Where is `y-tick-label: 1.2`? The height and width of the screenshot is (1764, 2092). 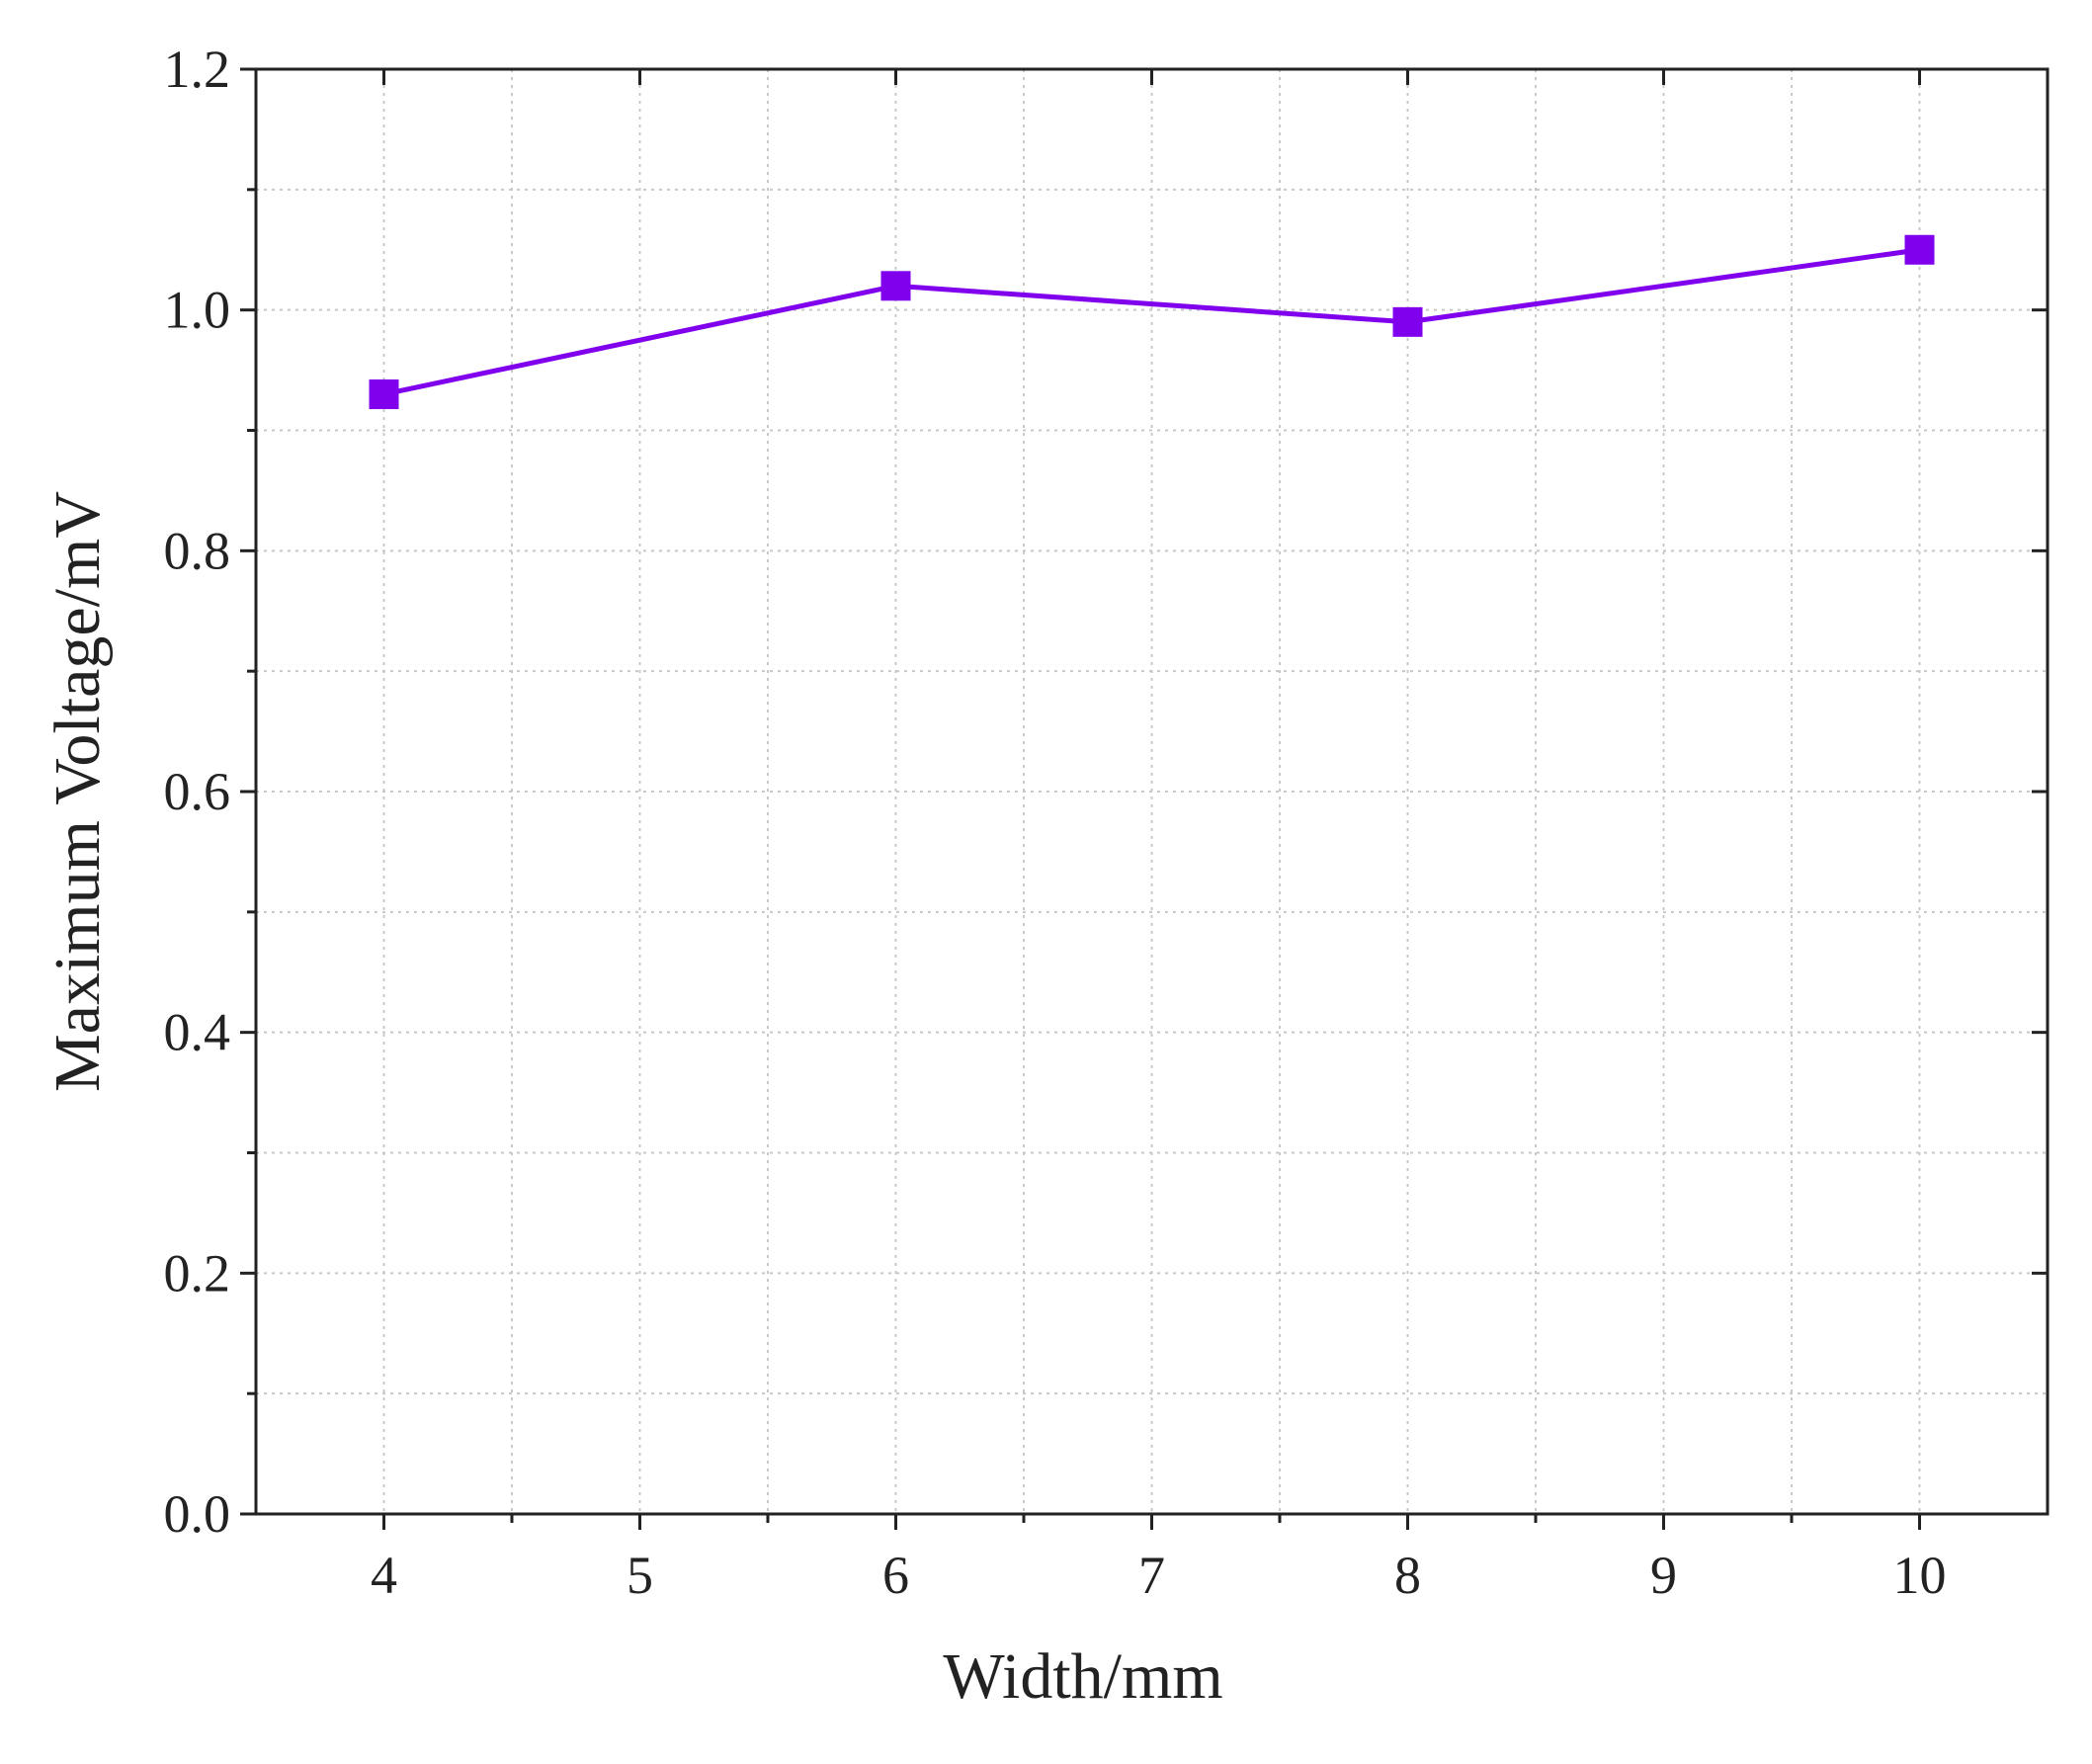 y-tick-label: 1.2 is located at coordinates (197, 69).